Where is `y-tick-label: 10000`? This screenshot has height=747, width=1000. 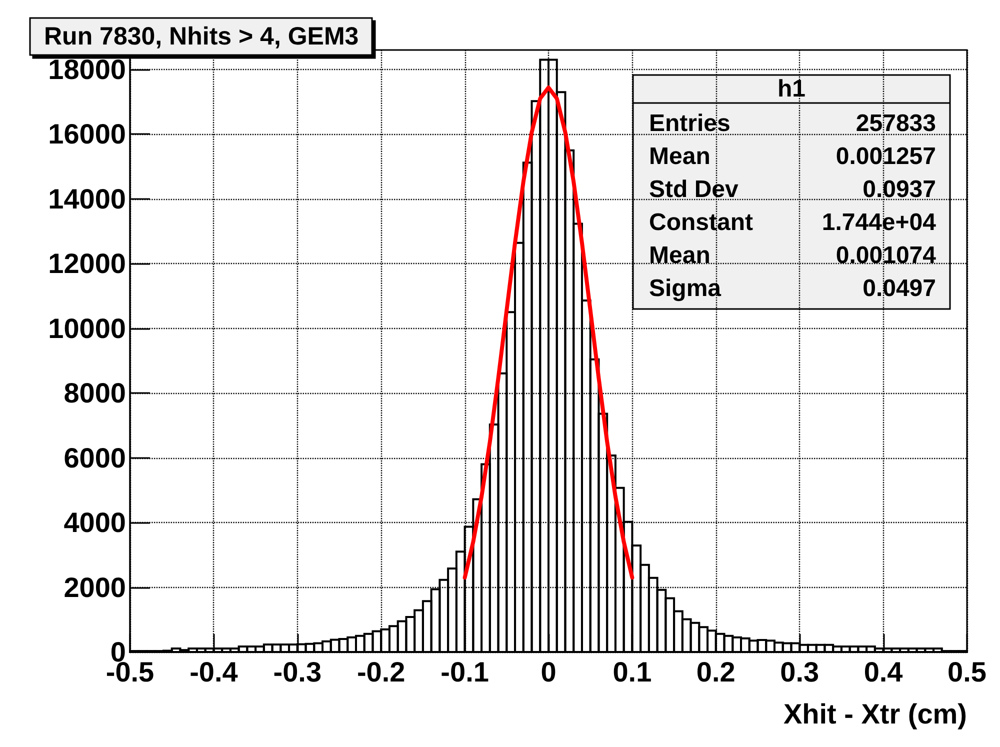 y-tick-label: 10000 is located at coordinates (87, 328).